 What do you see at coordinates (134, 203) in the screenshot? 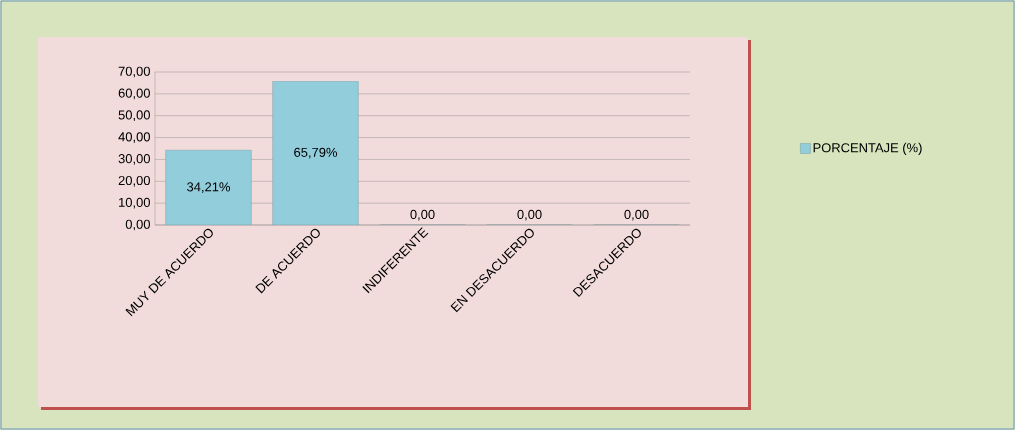
I see `y-tick-label: 10,00` at bounding box center [134, 203].